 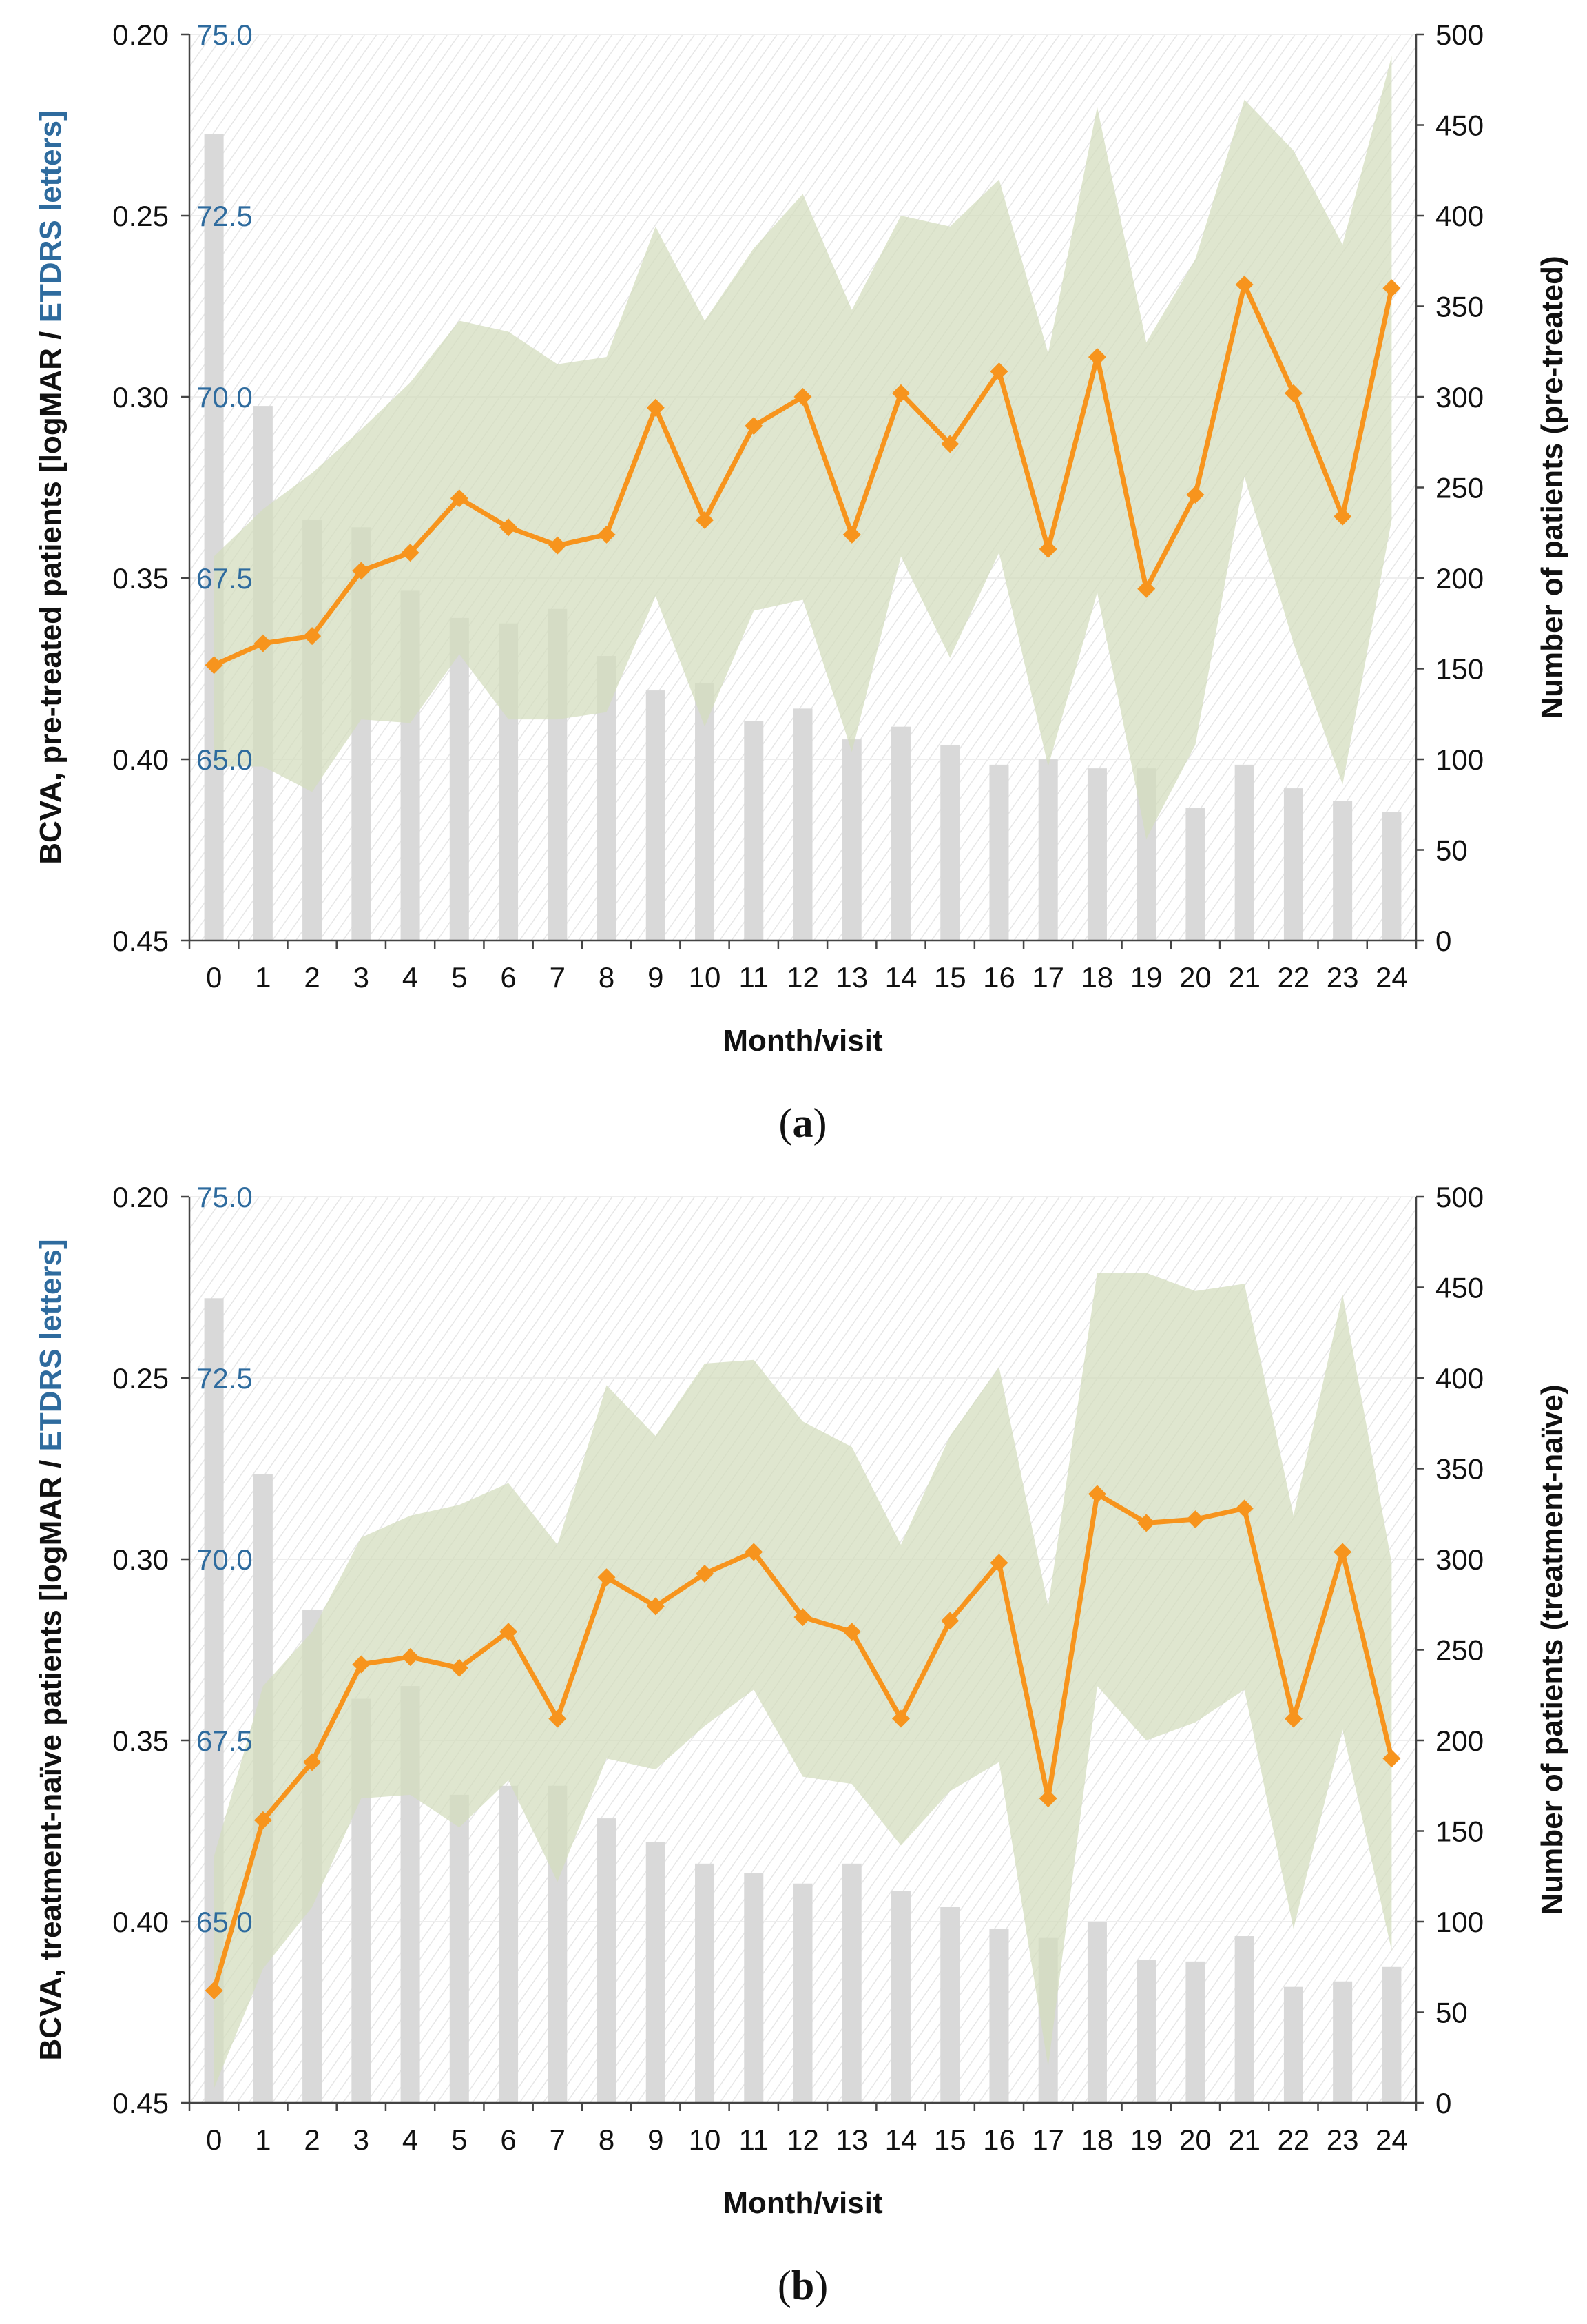 I want to click on etdrs-tick-label: 75.0, so click(x=225, y=1197).